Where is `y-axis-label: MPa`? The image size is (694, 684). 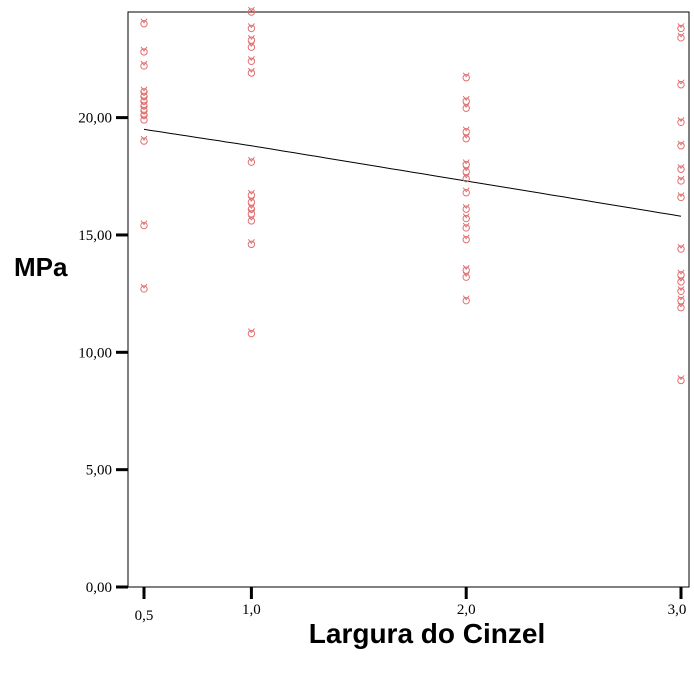
y-axis-label: MPa is located at coordinates (41, 267).